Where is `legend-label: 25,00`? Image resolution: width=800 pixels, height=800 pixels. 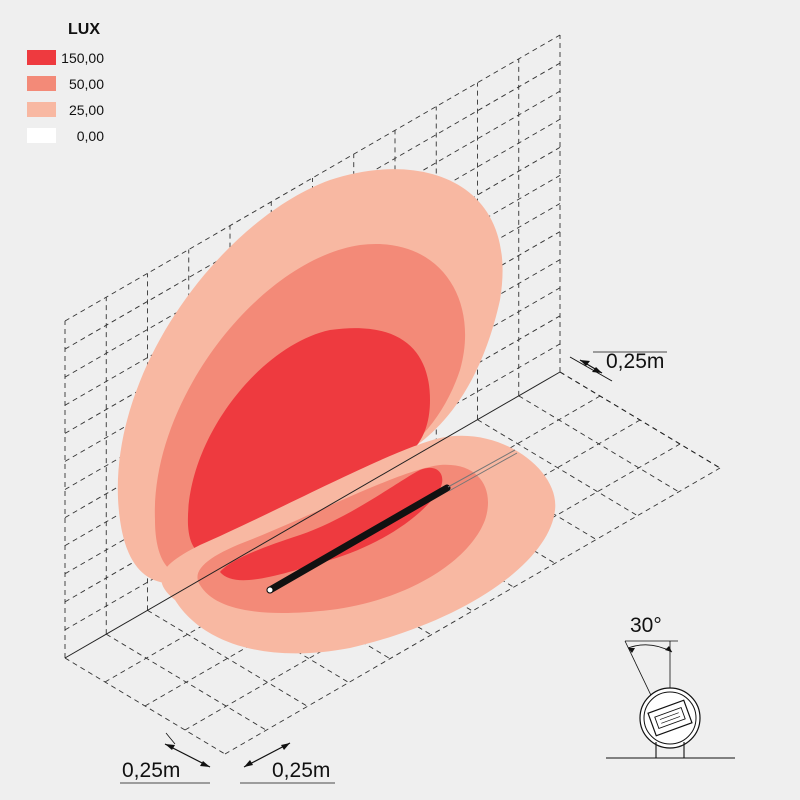 legend-label: 25,00 is located at coordinates (86, 110).